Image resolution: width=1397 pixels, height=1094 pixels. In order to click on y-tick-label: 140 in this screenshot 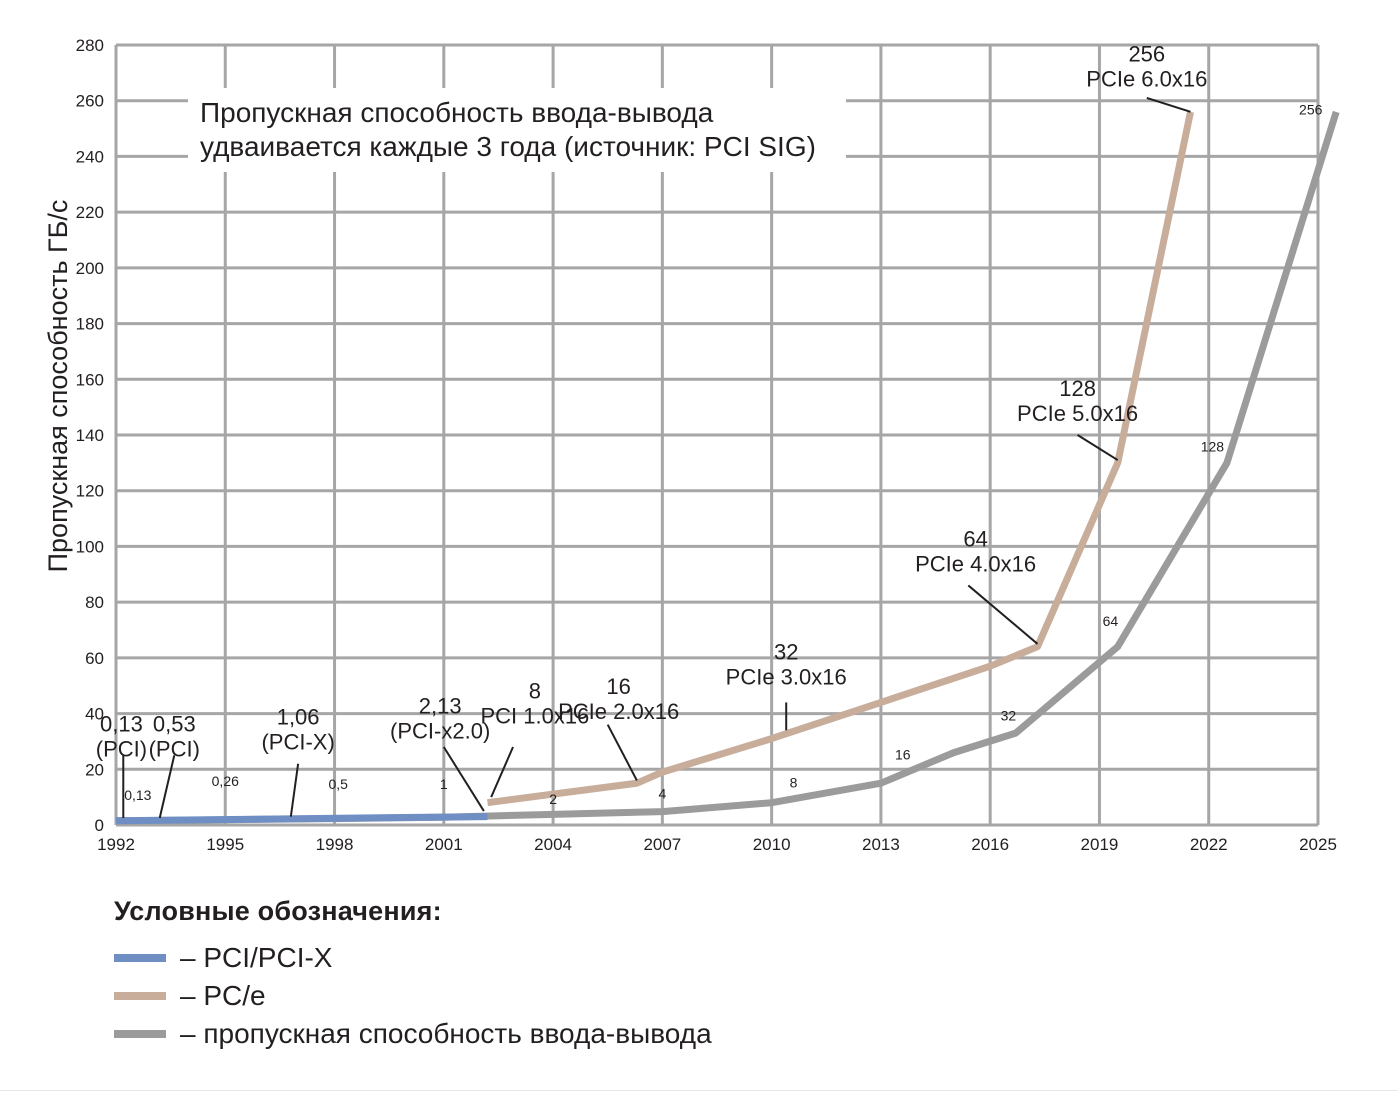, I will do `click(90, 435)`.